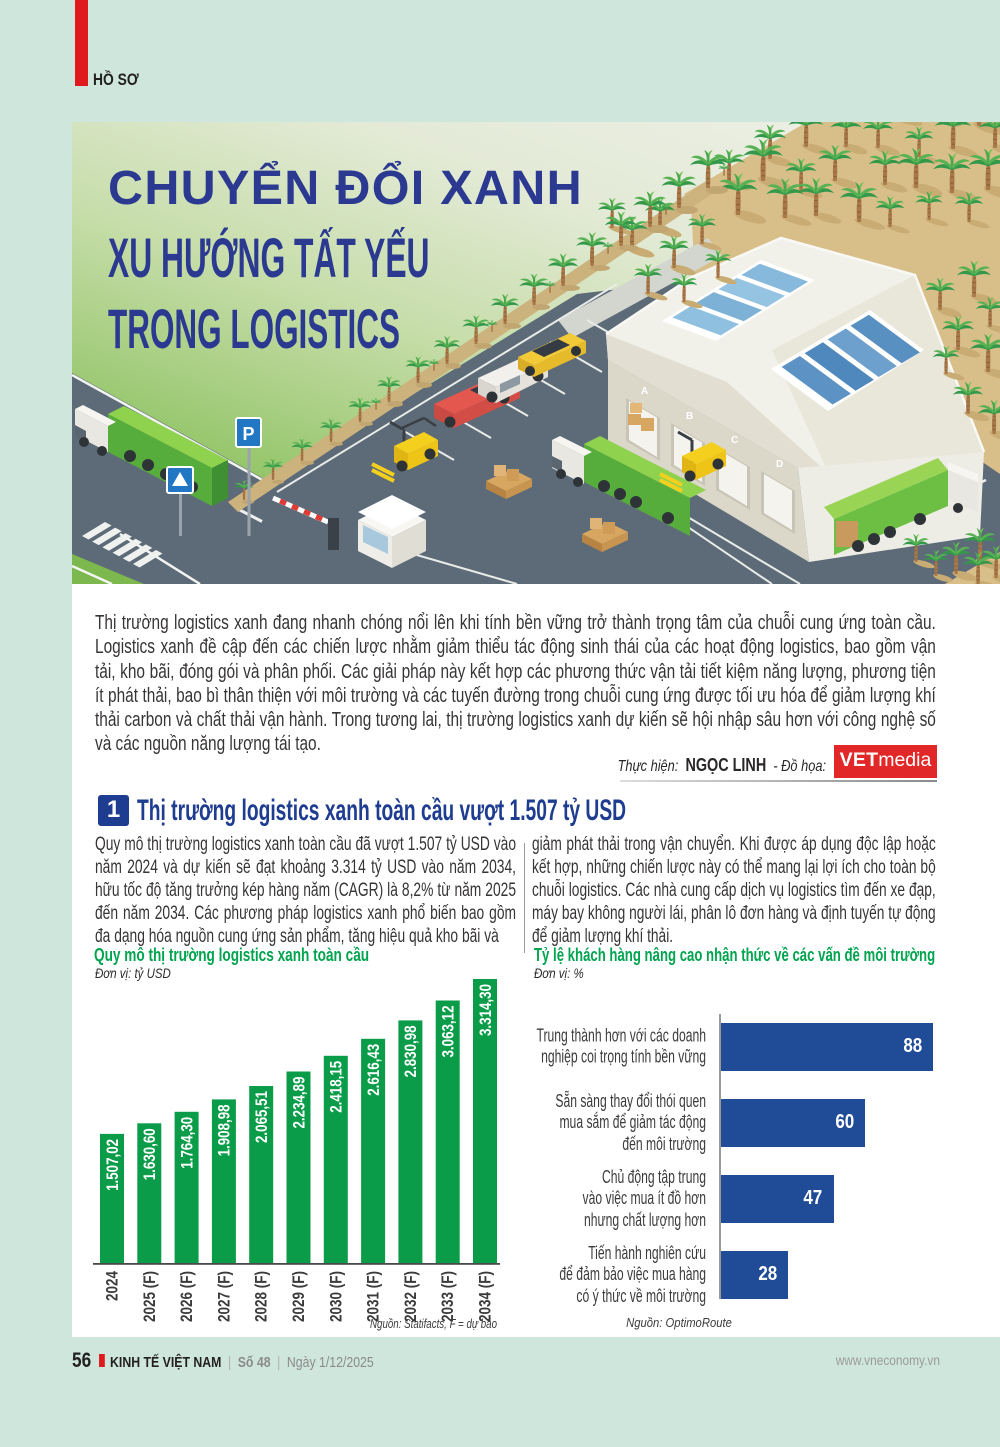  What do you see at coordinates (262, 1117) in the screenshot?
I see `svg-text: 2.065,51` at bounding box center [262, 1117].